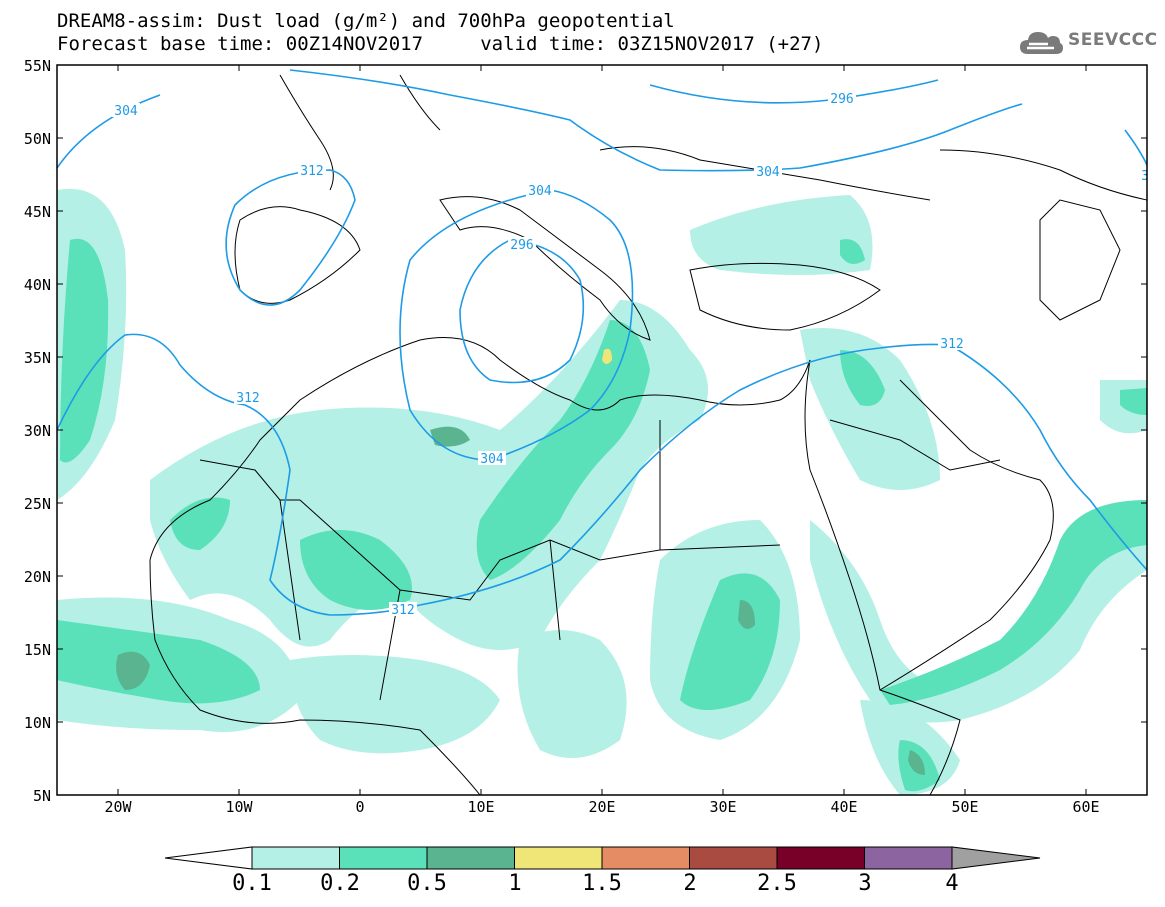  What do you see at coordinates (252, 883) in the screenshot?
I see `colorbar-label: 0.1` at bounding box center [252, 883].